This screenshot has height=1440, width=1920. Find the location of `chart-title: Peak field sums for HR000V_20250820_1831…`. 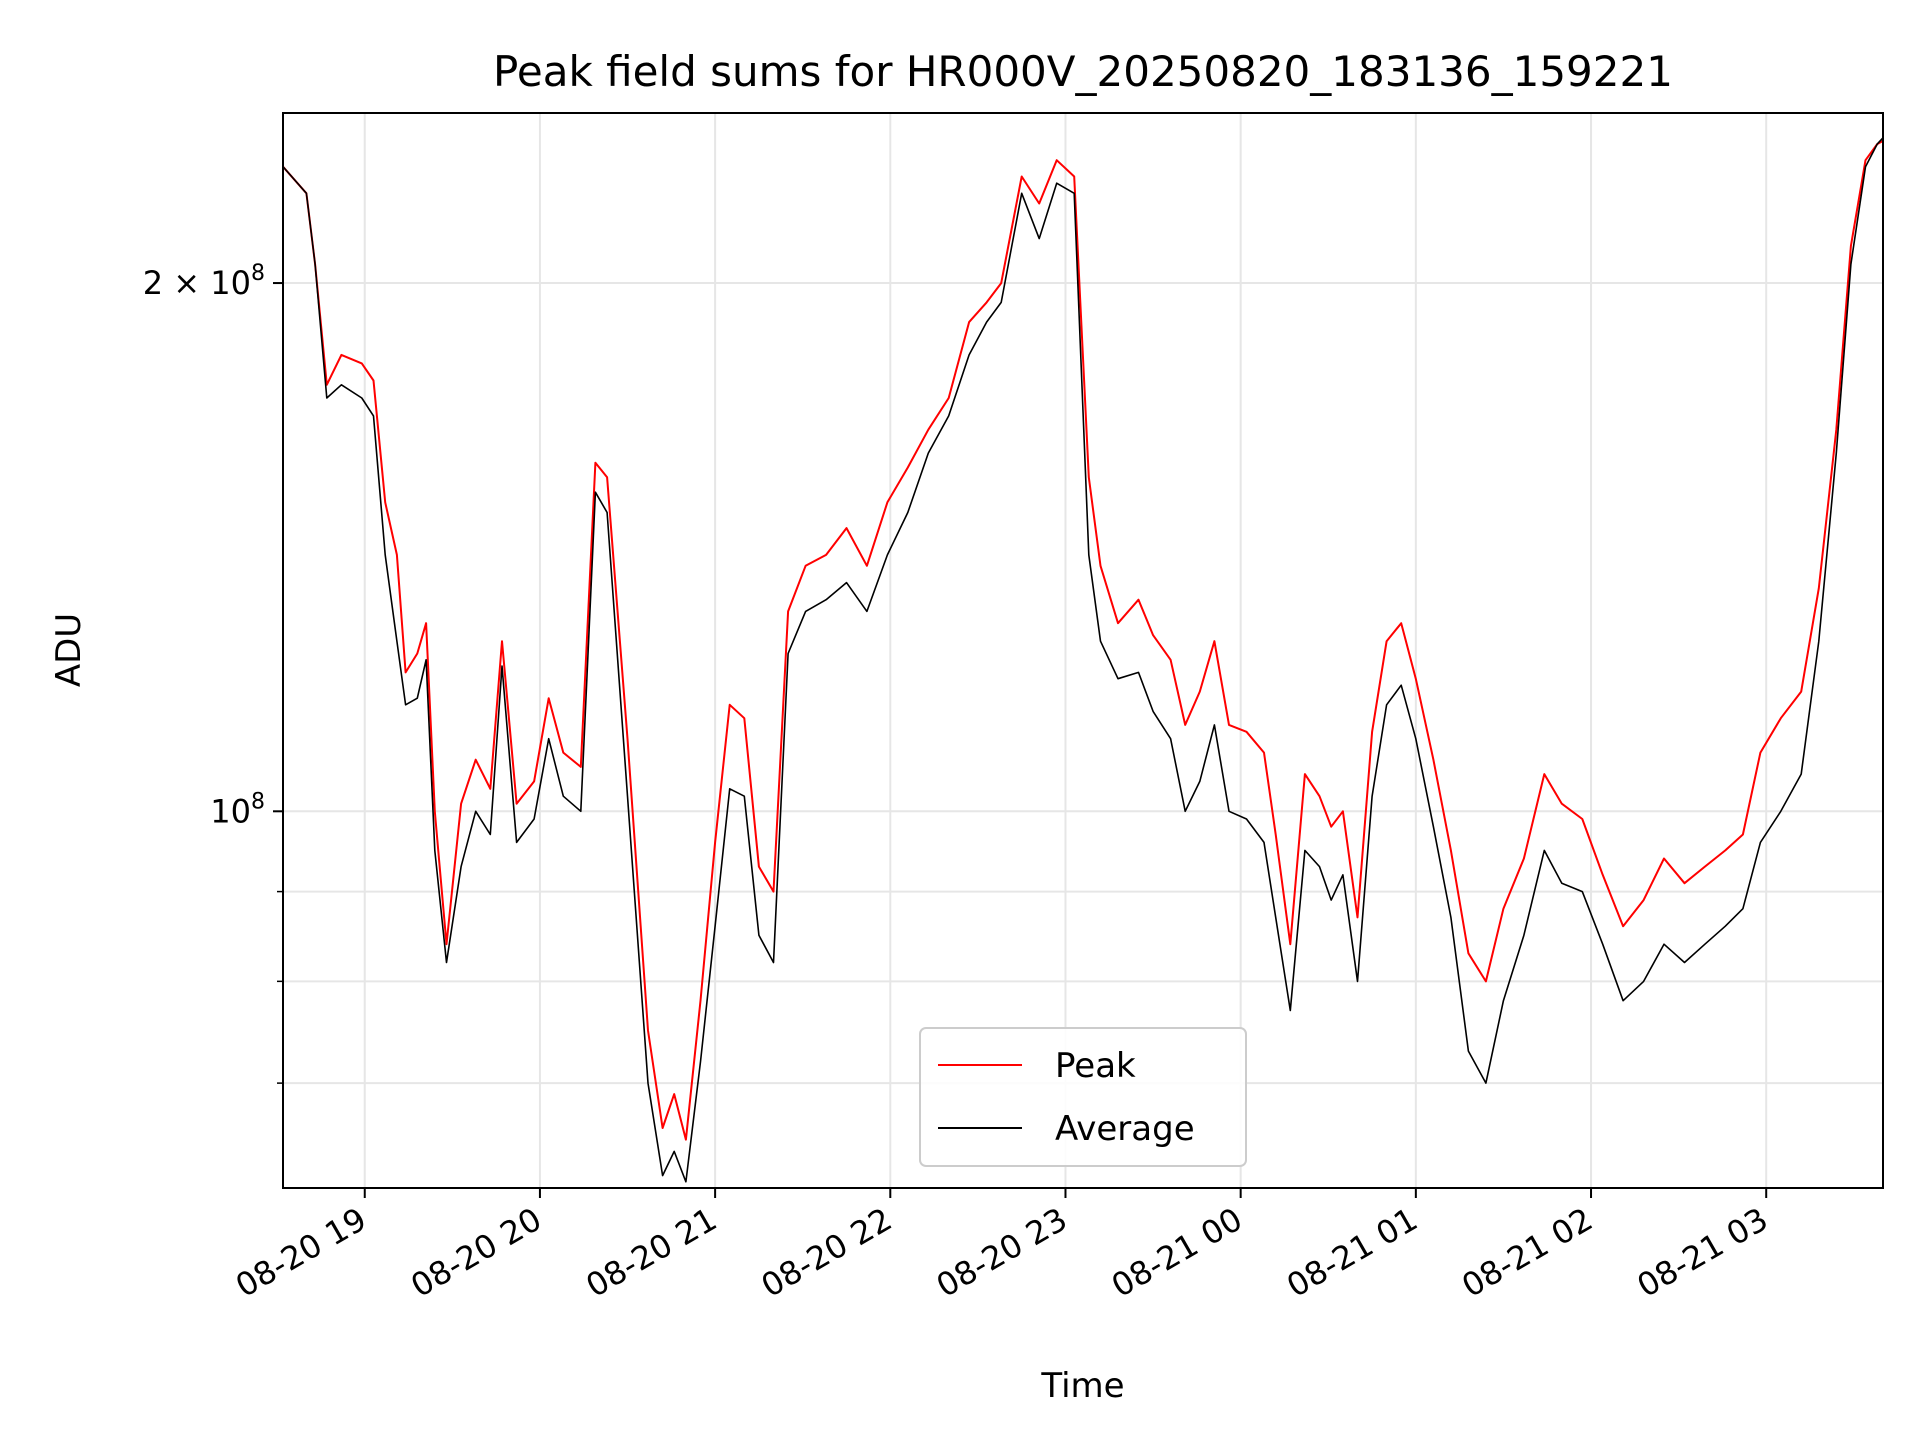

chart-title: Peak field sums for HR000V_20250820_1831… is located at coordinates (1083, 71).